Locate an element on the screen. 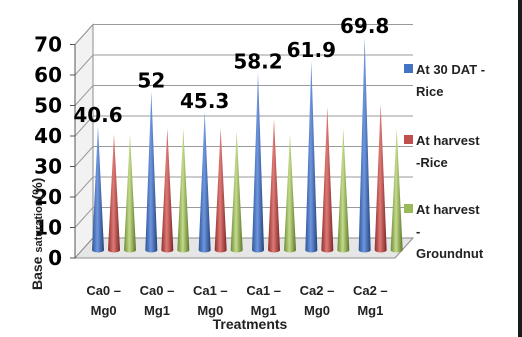  frame-edge is located at coordinates (520, 168).